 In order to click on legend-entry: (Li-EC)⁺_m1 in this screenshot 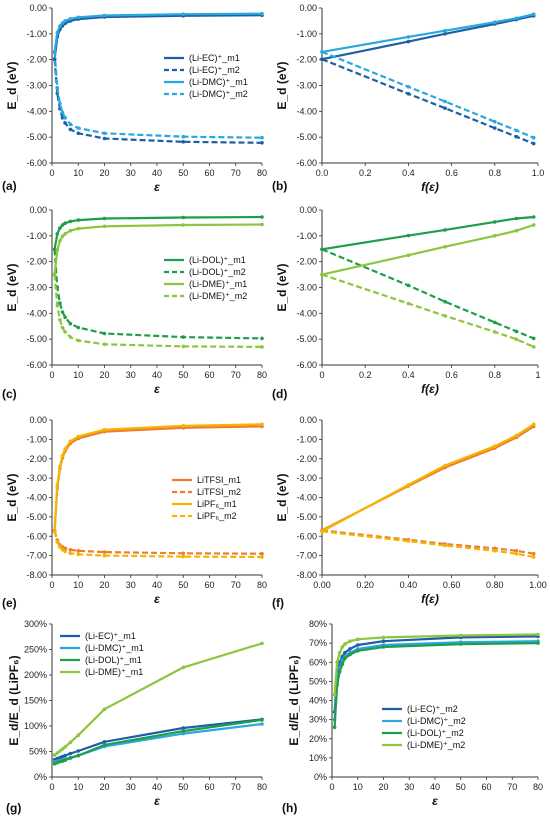, I will do `click(214, 58)`.